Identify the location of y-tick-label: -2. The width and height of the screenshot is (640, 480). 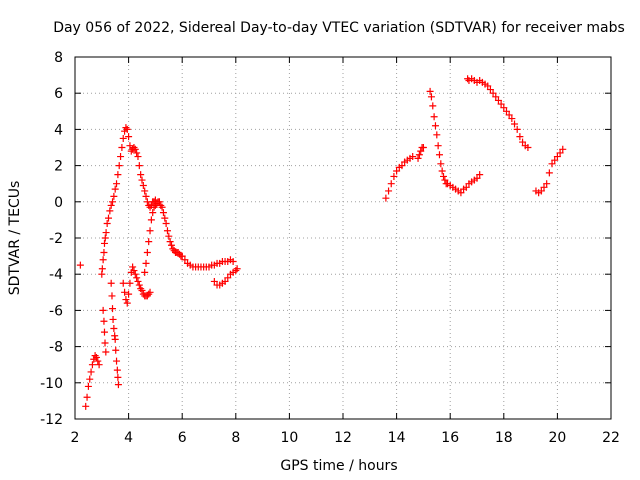
(56, 239).